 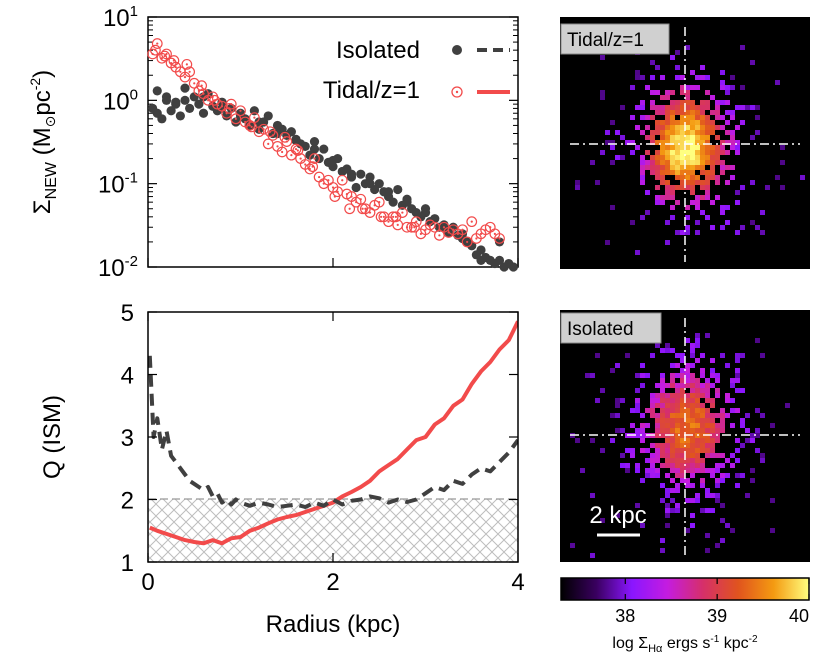 I want to click on q-y-tick-label: 4, so click(x=127, y=376).